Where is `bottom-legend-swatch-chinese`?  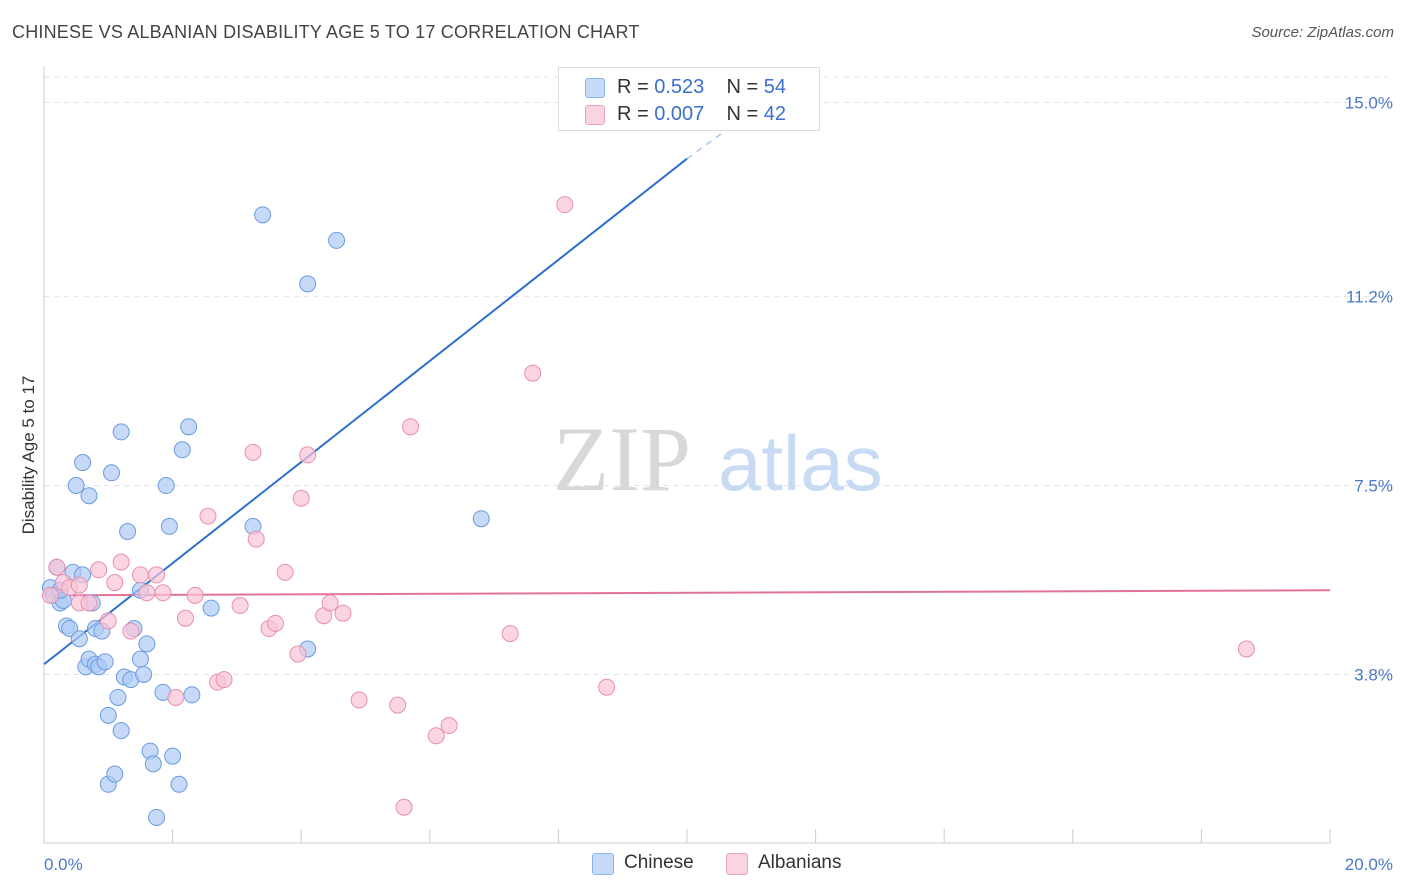
bottom-legend-swatch-chinese is located at coordinates (603, 864).